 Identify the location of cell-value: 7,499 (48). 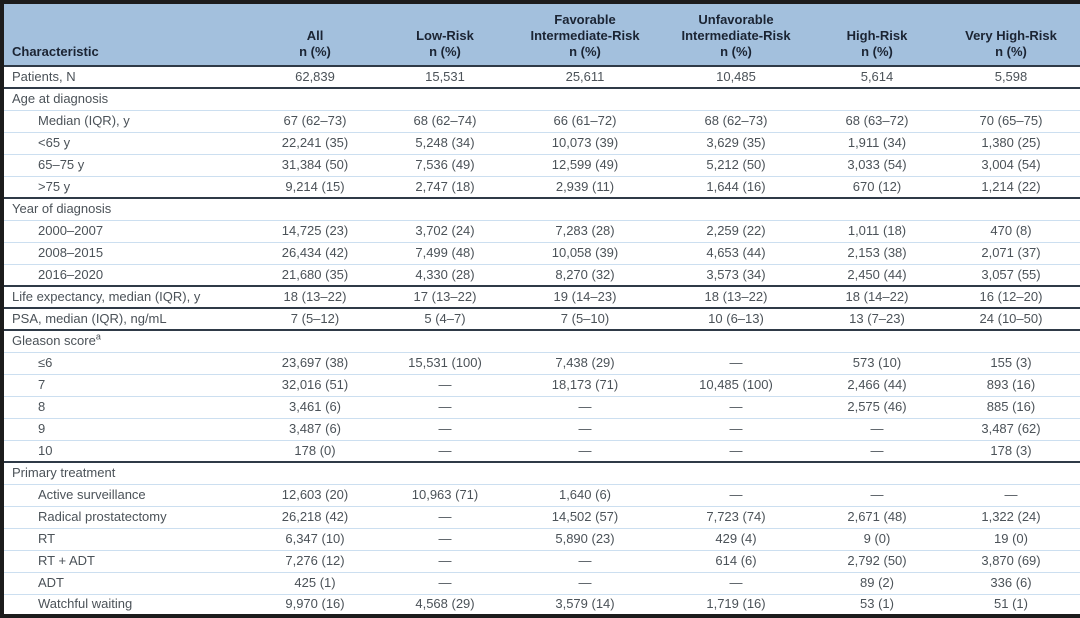
(445, 252).